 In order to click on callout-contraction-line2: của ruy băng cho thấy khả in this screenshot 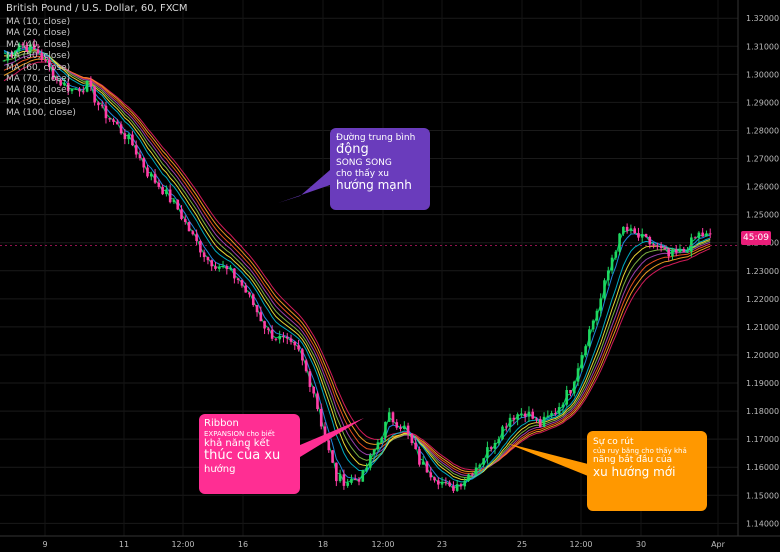, I will do `click(640, 451)`.